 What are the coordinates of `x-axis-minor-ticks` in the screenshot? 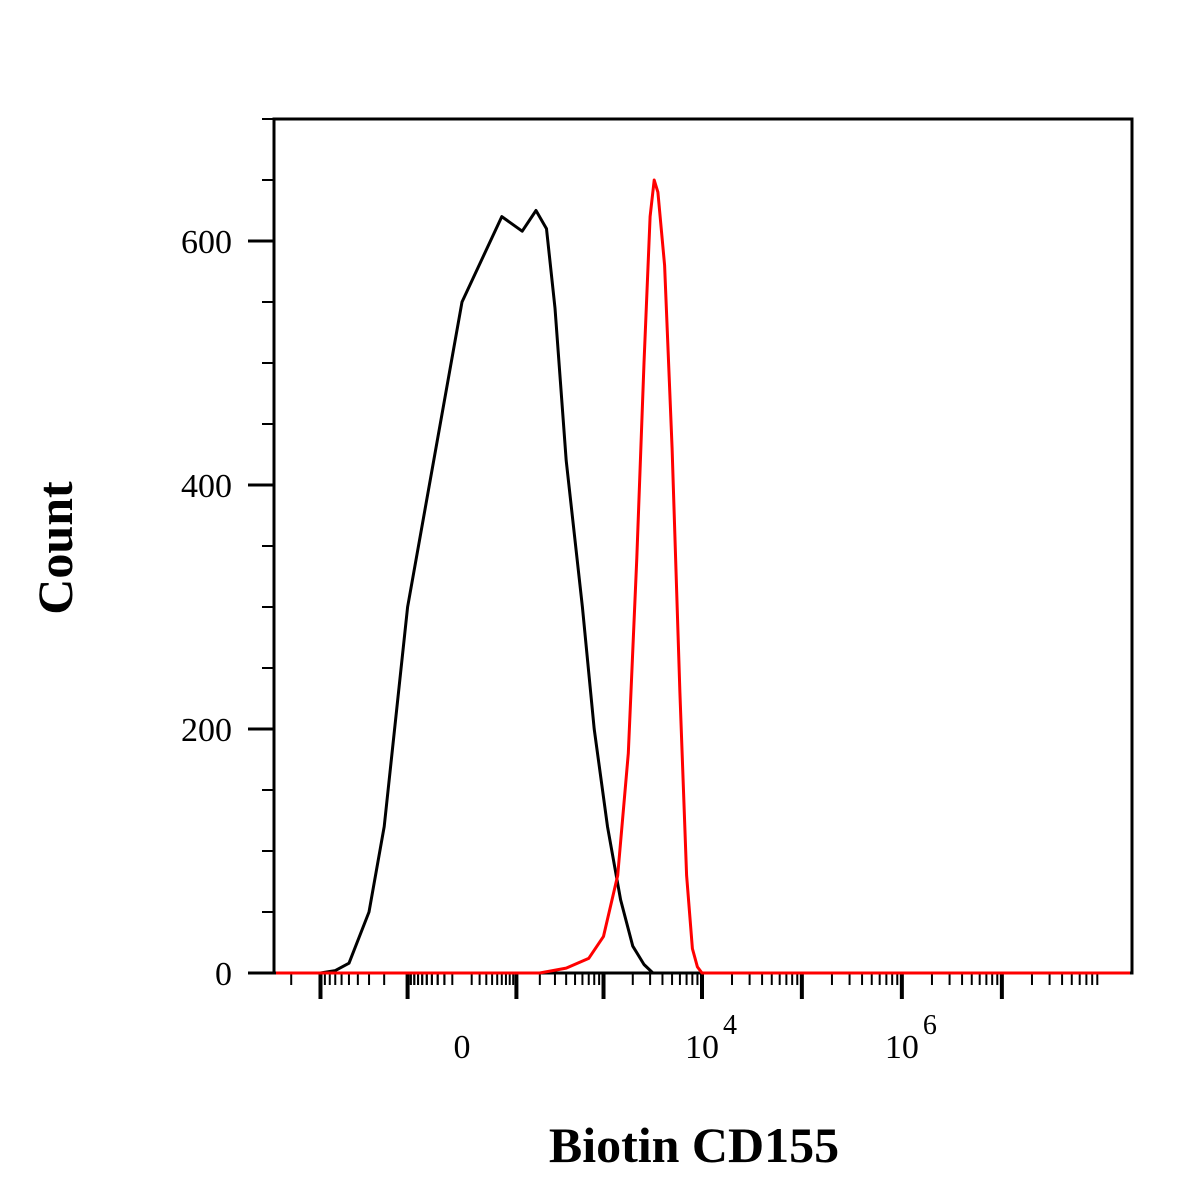 It's located at (694, 979).